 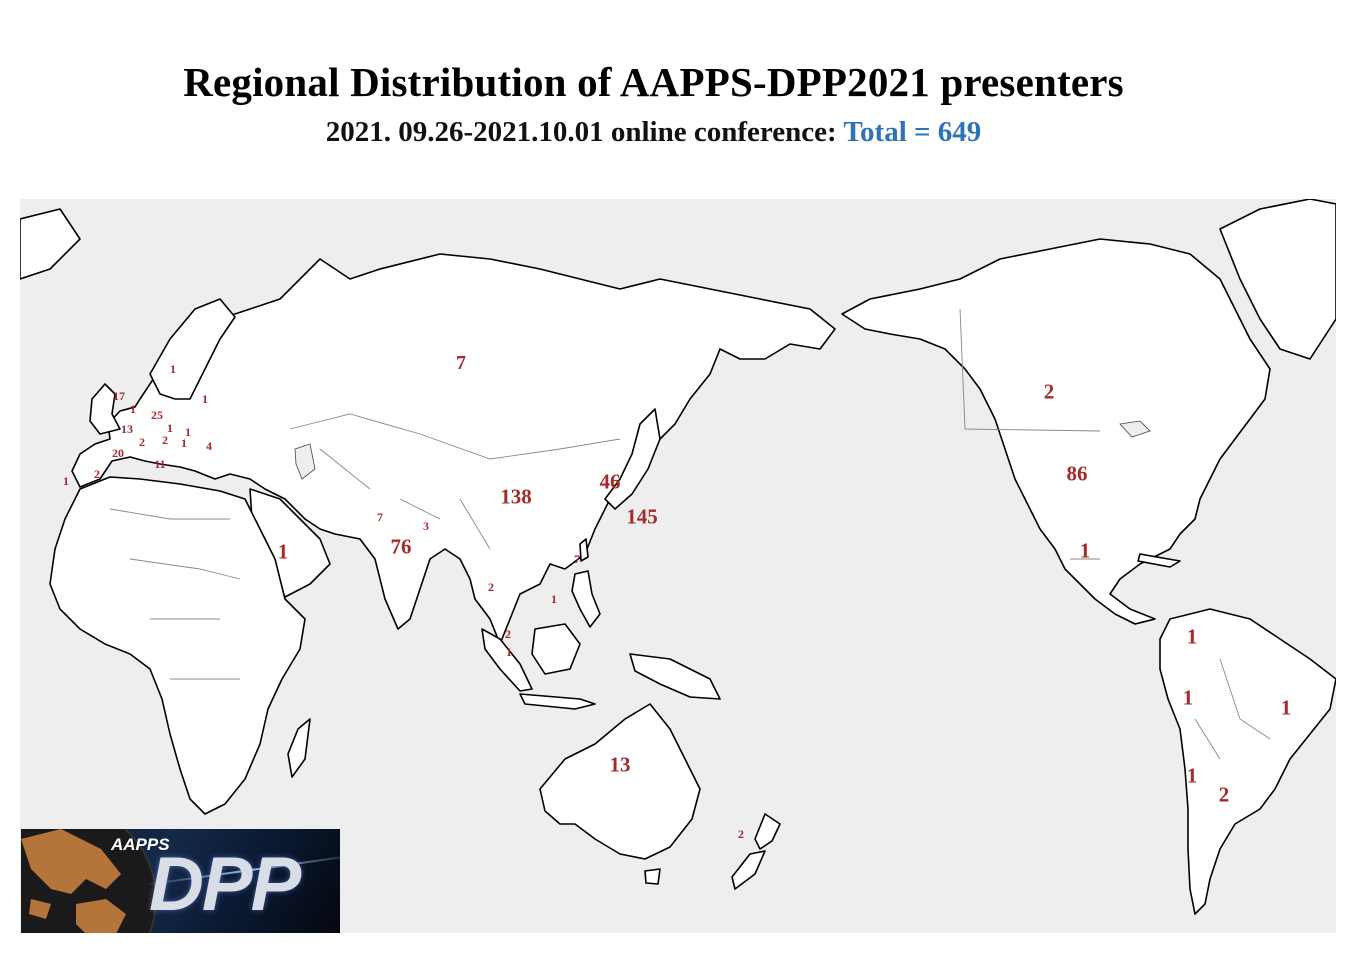 What do you see at coordinates (380, 517) in the screenshot?
I see `count-pakistan: 7` at bounding box center [380, 517].